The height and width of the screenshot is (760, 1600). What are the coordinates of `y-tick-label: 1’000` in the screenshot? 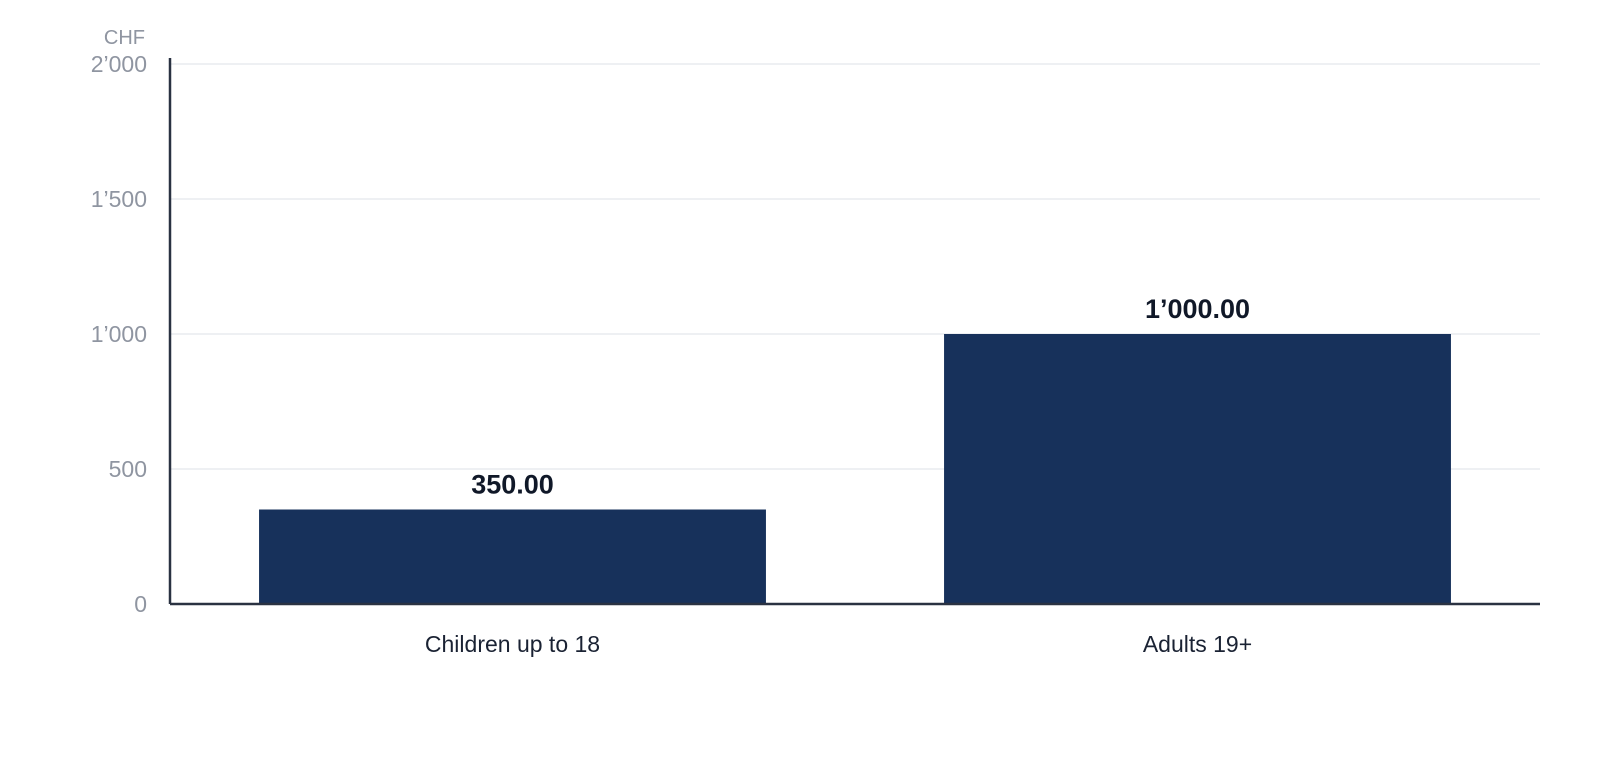 It's located at (119, 334).